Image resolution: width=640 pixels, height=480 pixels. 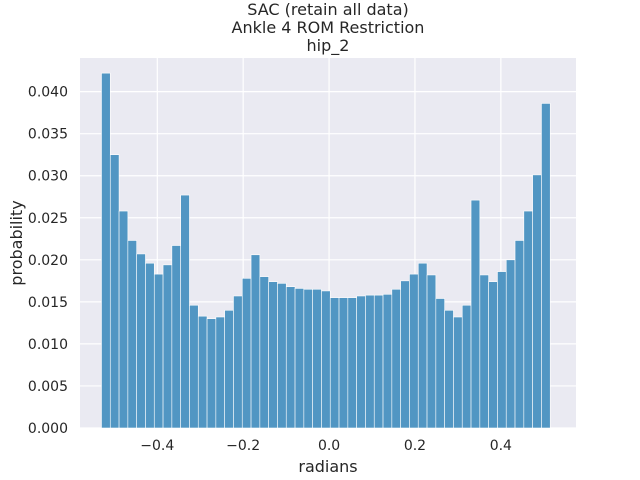 I want to click on y-tick-label: 0.040, so click(x=48, y=93).